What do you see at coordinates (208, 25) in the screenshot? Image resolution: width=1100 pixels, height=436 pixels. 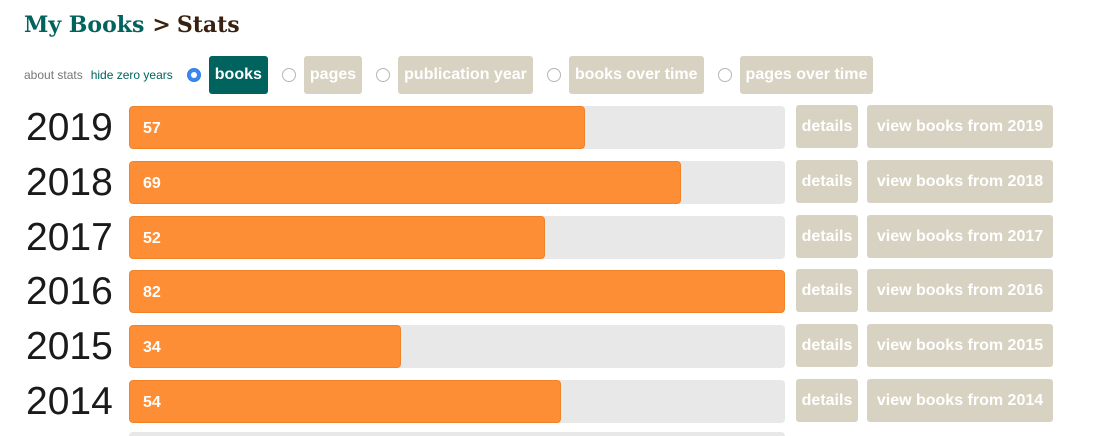 I see `page-title: Stats` at bounding box center [208, 25].